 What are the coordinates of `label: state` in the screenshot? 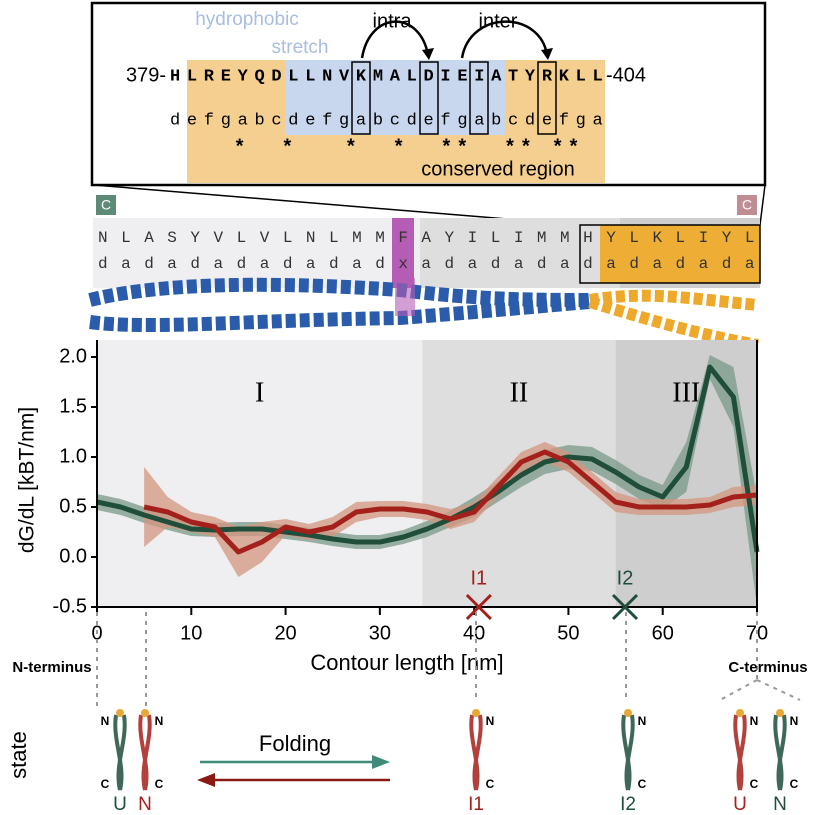 It's located at (18, 755).